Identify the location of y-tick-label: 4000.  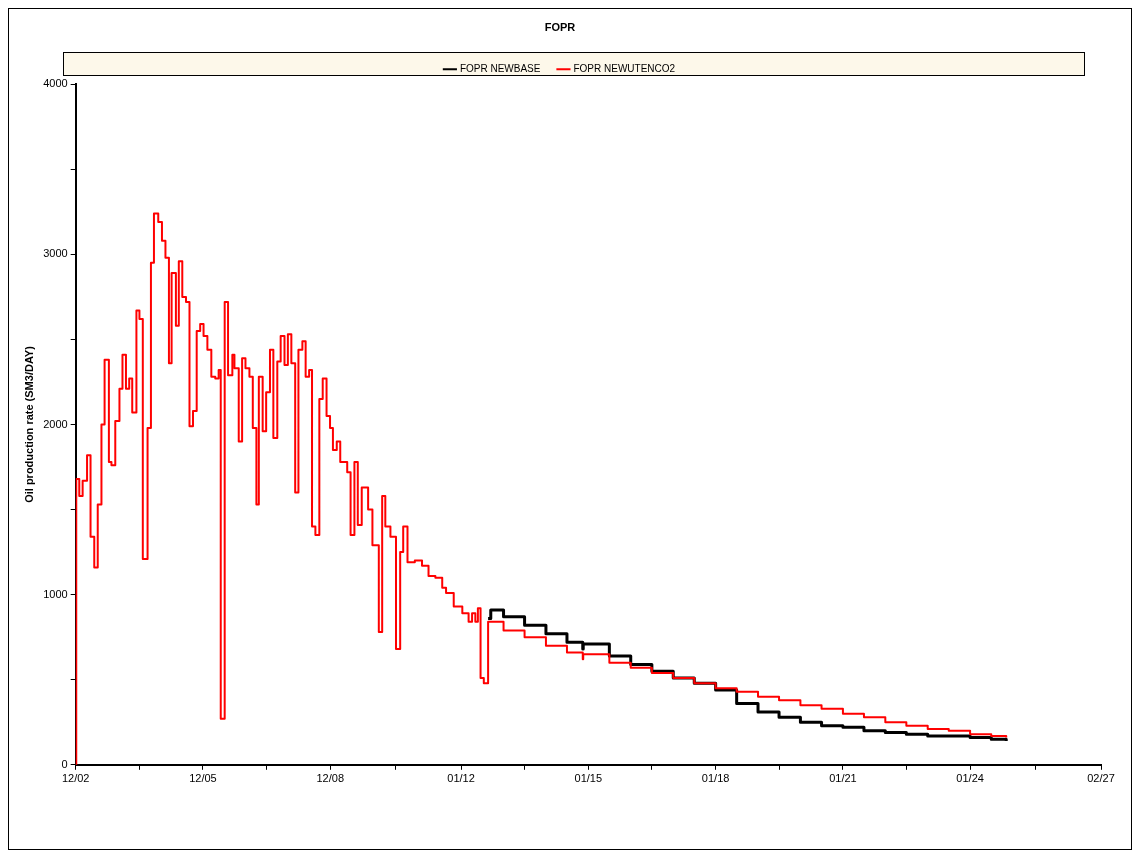
(55, 83).